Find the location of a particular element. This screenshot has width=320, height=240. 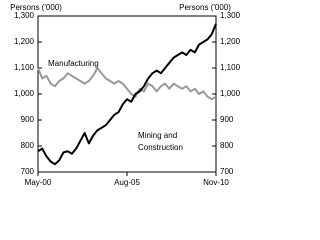

y2-tick-label: 800 is located at coordinates (227, 145).